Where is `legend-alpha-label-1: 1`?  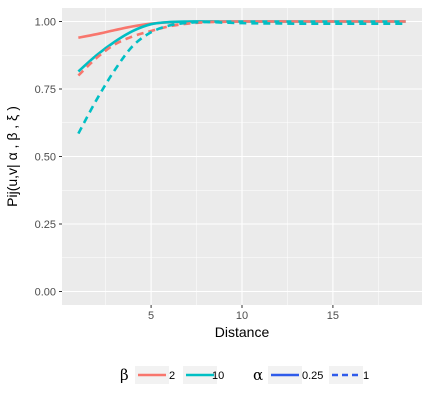 legend-alpha-label-1: 1 is located at coordinates (366, 376).